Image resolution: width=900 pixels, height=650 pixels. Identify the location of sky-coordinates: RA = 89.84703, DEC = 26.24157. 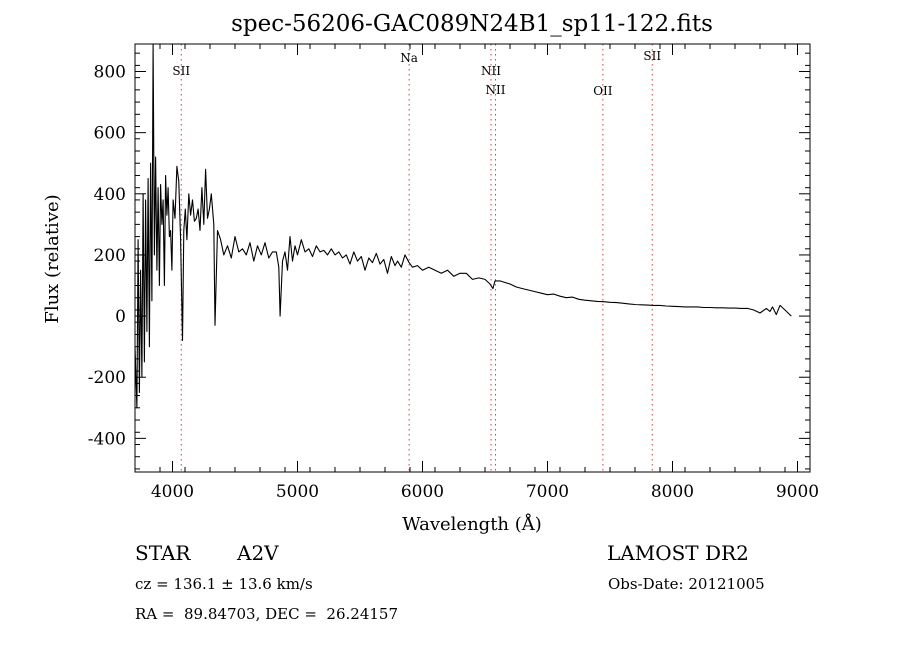
(267, 614).